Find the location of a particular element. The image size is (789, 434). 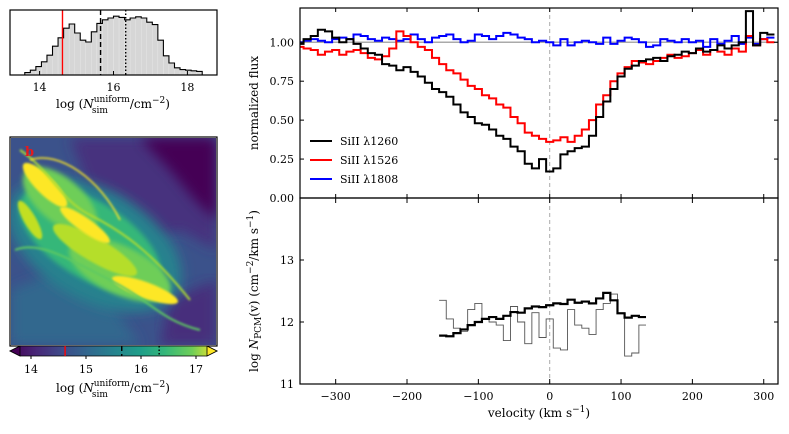

column-density-tick-label: 13 is located at coordinates (287, 260).